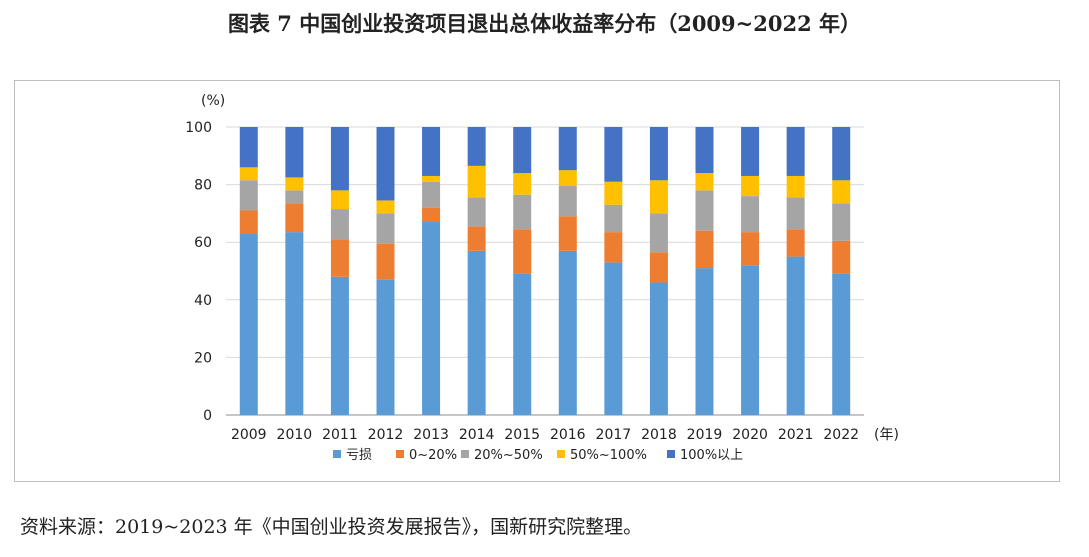 The width and height of the screenshot is (1089, 557). I want to click on x-tick-label: 2012, so click(386, 435).